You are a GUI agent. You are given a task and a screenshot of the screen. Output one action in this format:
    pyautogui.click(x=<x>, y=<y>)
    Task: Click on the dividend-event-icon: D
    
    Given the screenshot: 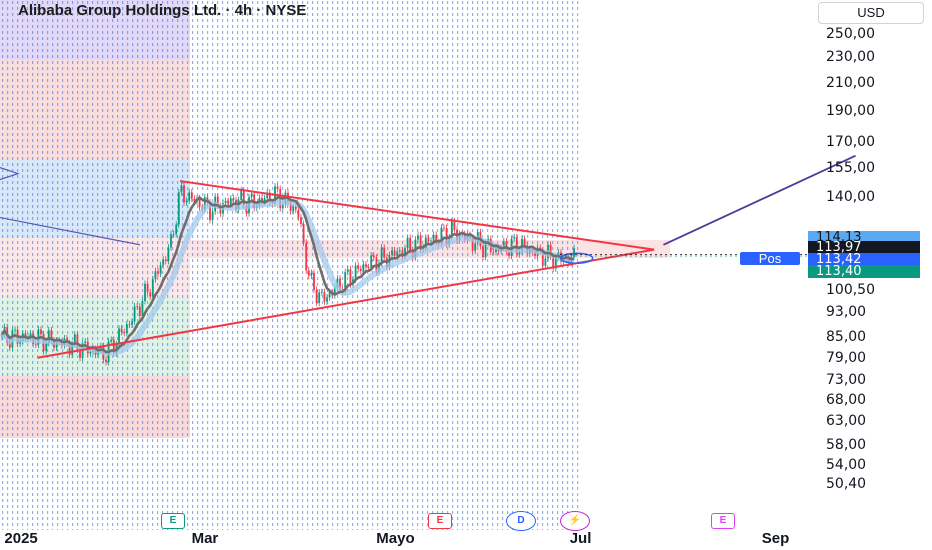 What is the action you would take?
    pyautogui.click(x=521, y=521)
    